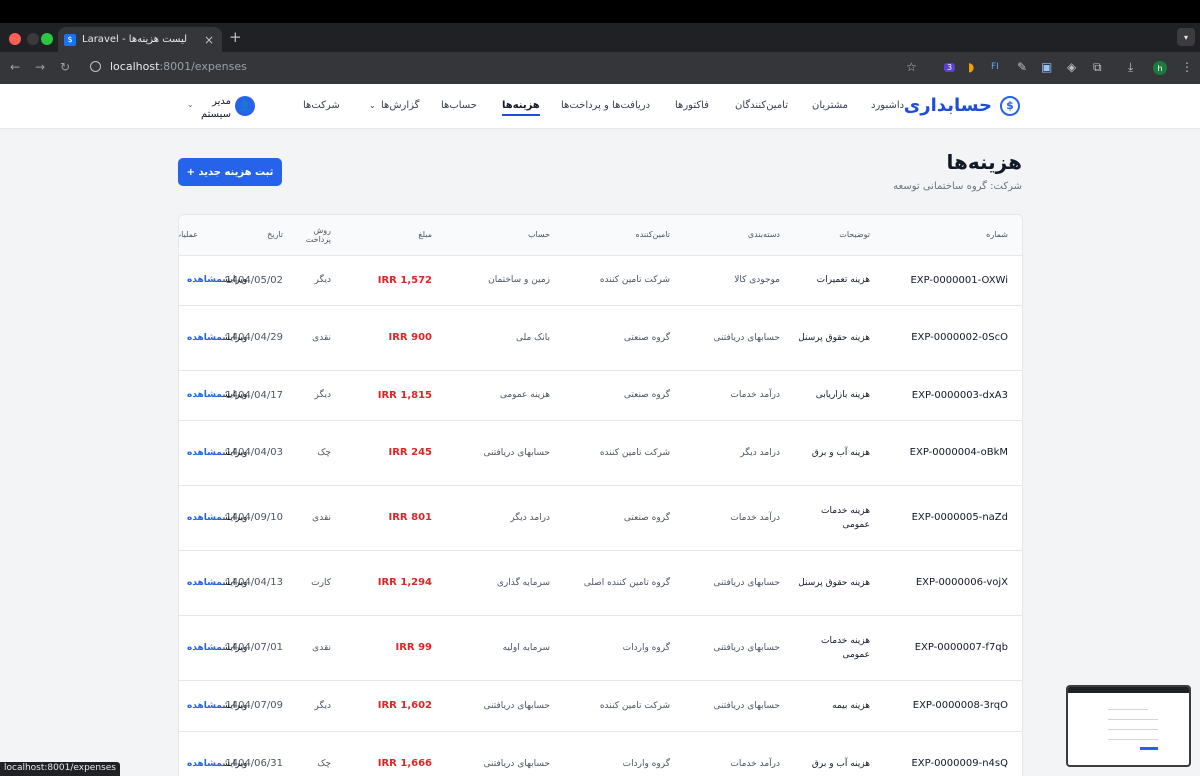  What do you see at coordinates (962, 105) in the screenshot?
I see `brand: $ حسابداری` at bounding box center [962, 105].